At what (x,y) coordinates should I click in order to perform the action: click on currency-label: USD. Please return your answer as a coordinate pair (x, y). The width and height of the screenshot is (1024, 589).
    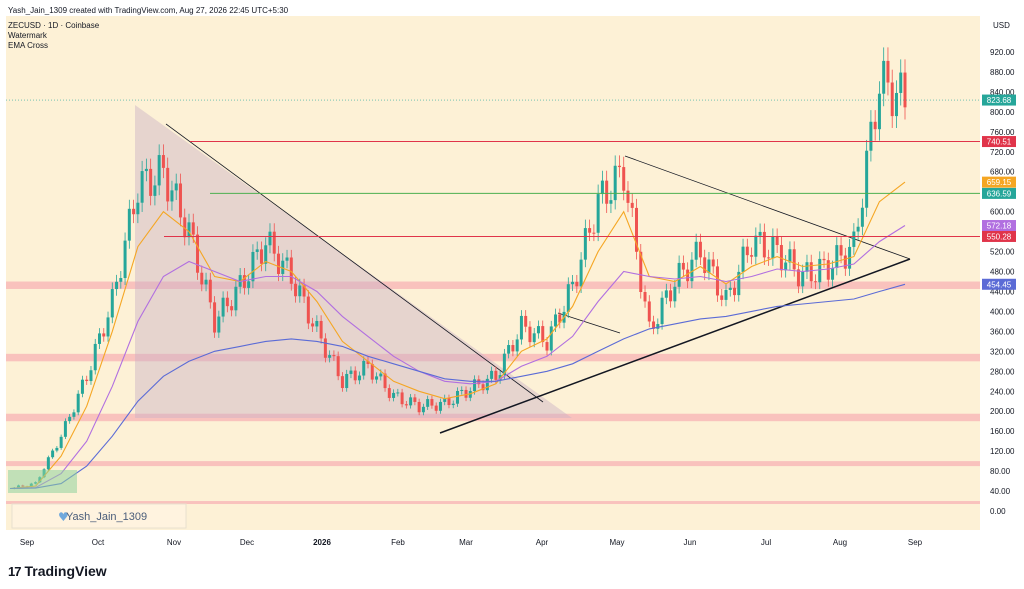
    Looking at the image, I should click on (1001, 25).